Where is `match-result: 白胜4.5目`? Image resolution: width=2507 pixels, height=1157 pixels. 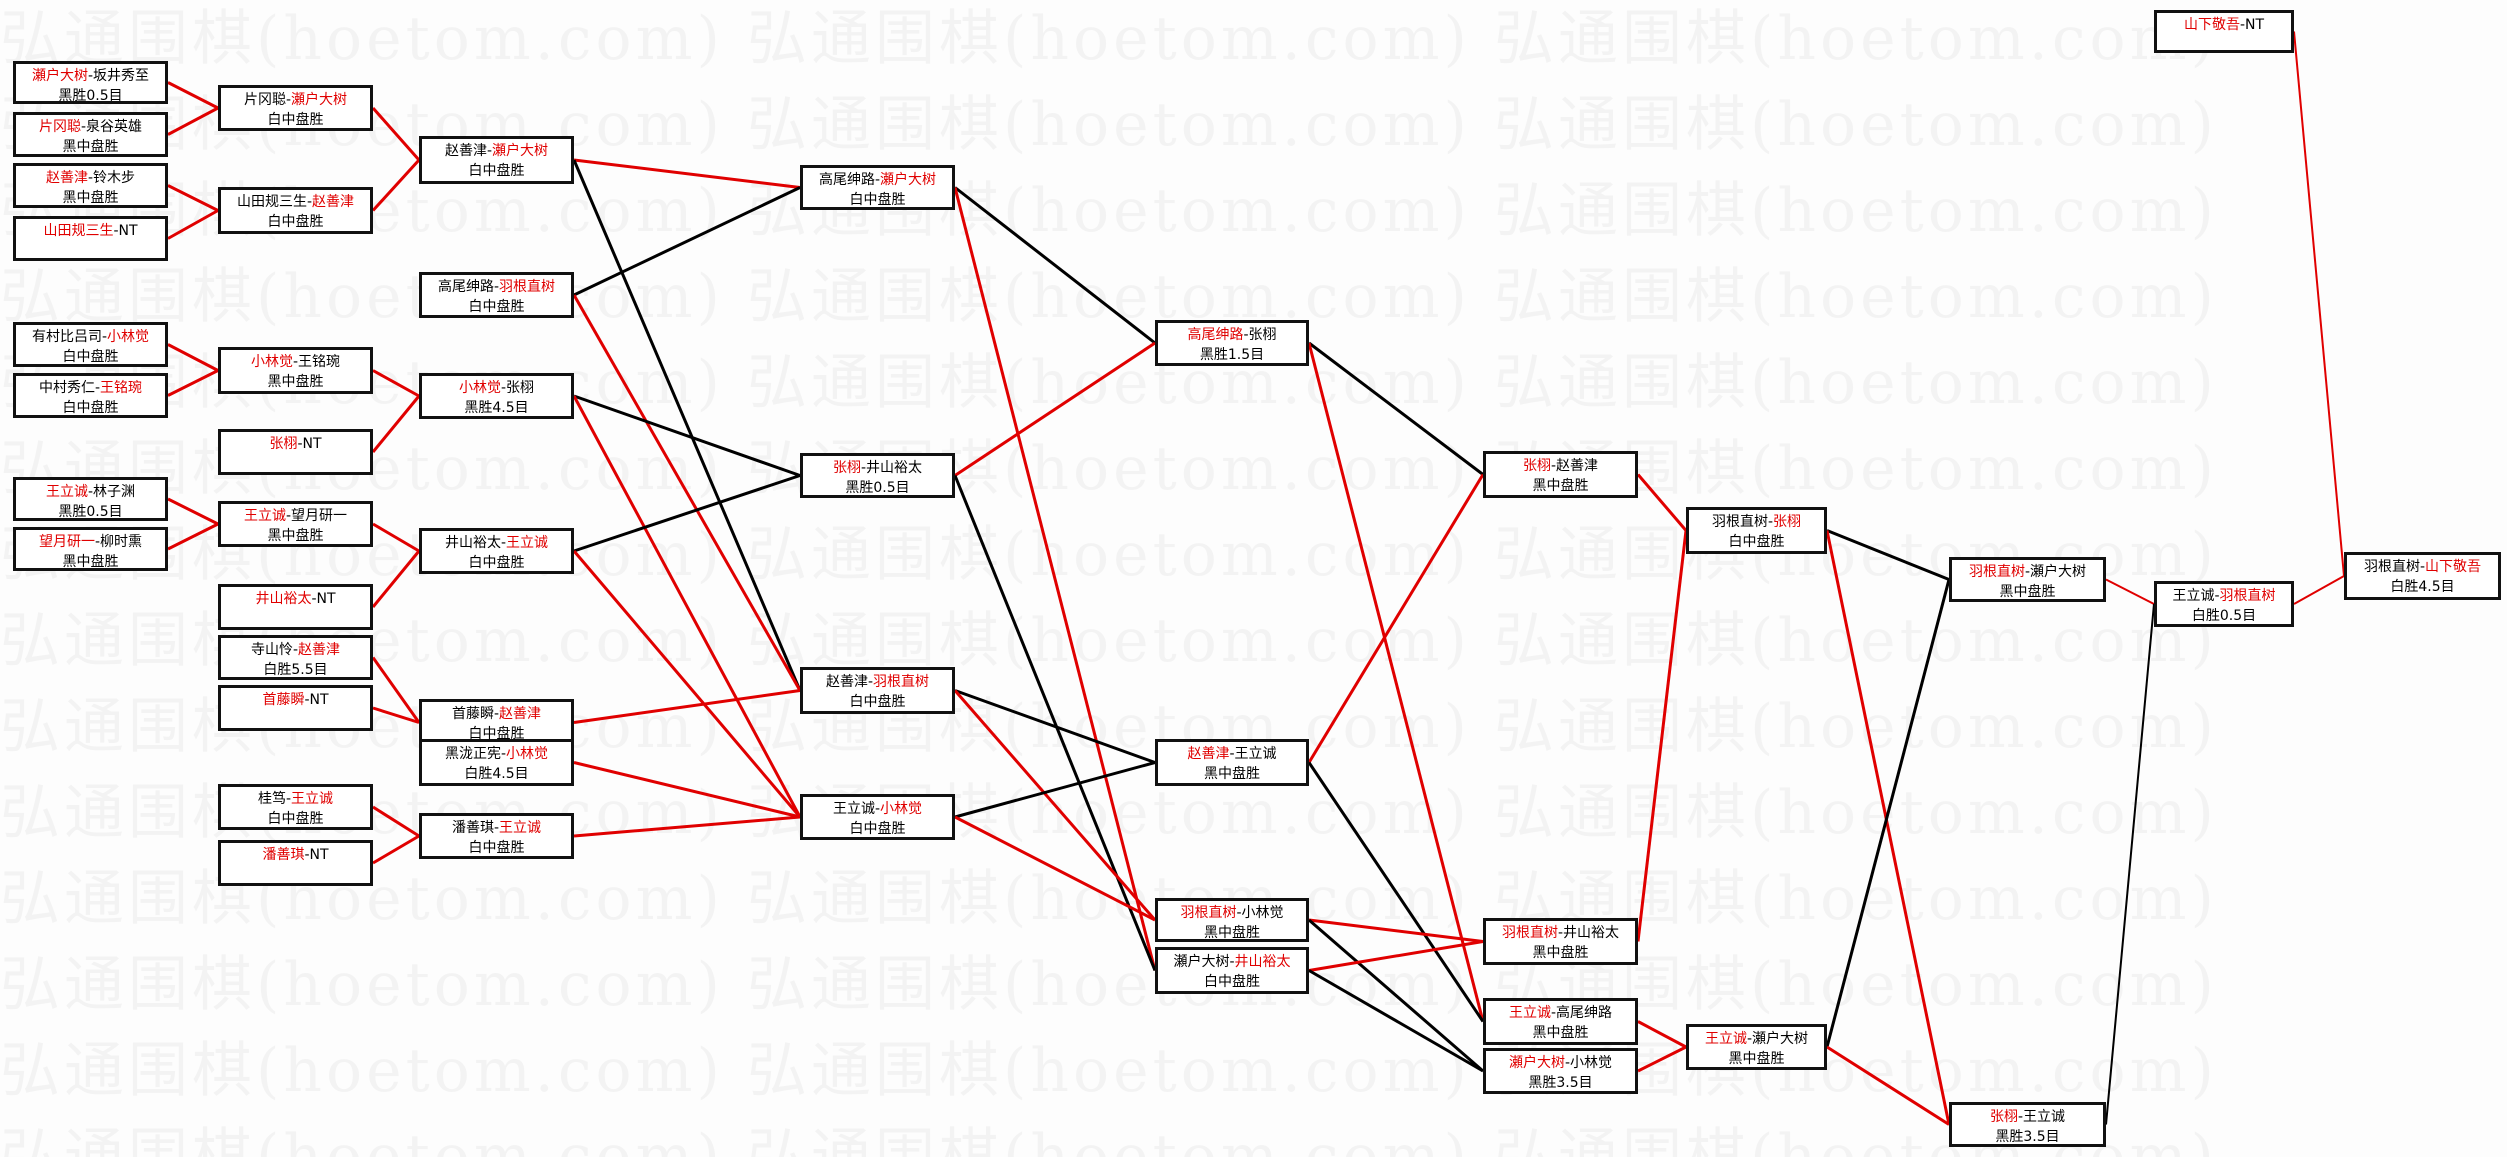 match-result: 白胜4.5目 is located at coordinates (496, 774).